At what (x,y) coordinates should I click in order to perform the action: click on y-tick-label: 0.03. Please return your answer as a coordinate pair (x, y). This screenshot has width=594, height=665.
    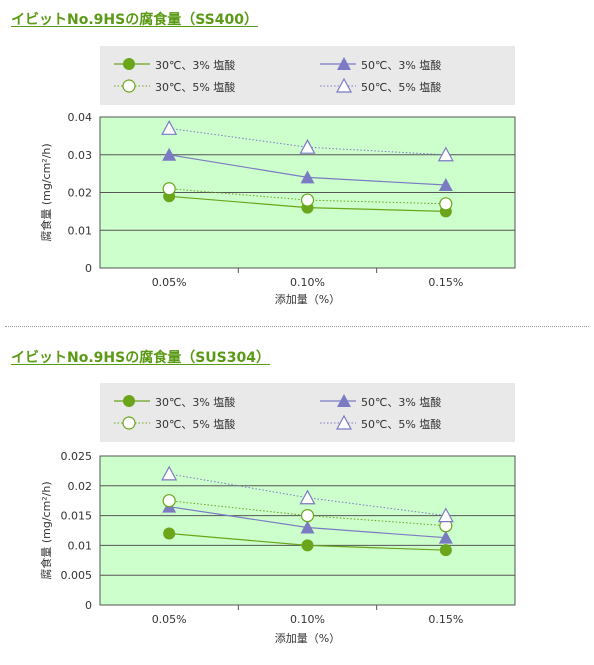
    Looking at the image, I should click on (80, 155).